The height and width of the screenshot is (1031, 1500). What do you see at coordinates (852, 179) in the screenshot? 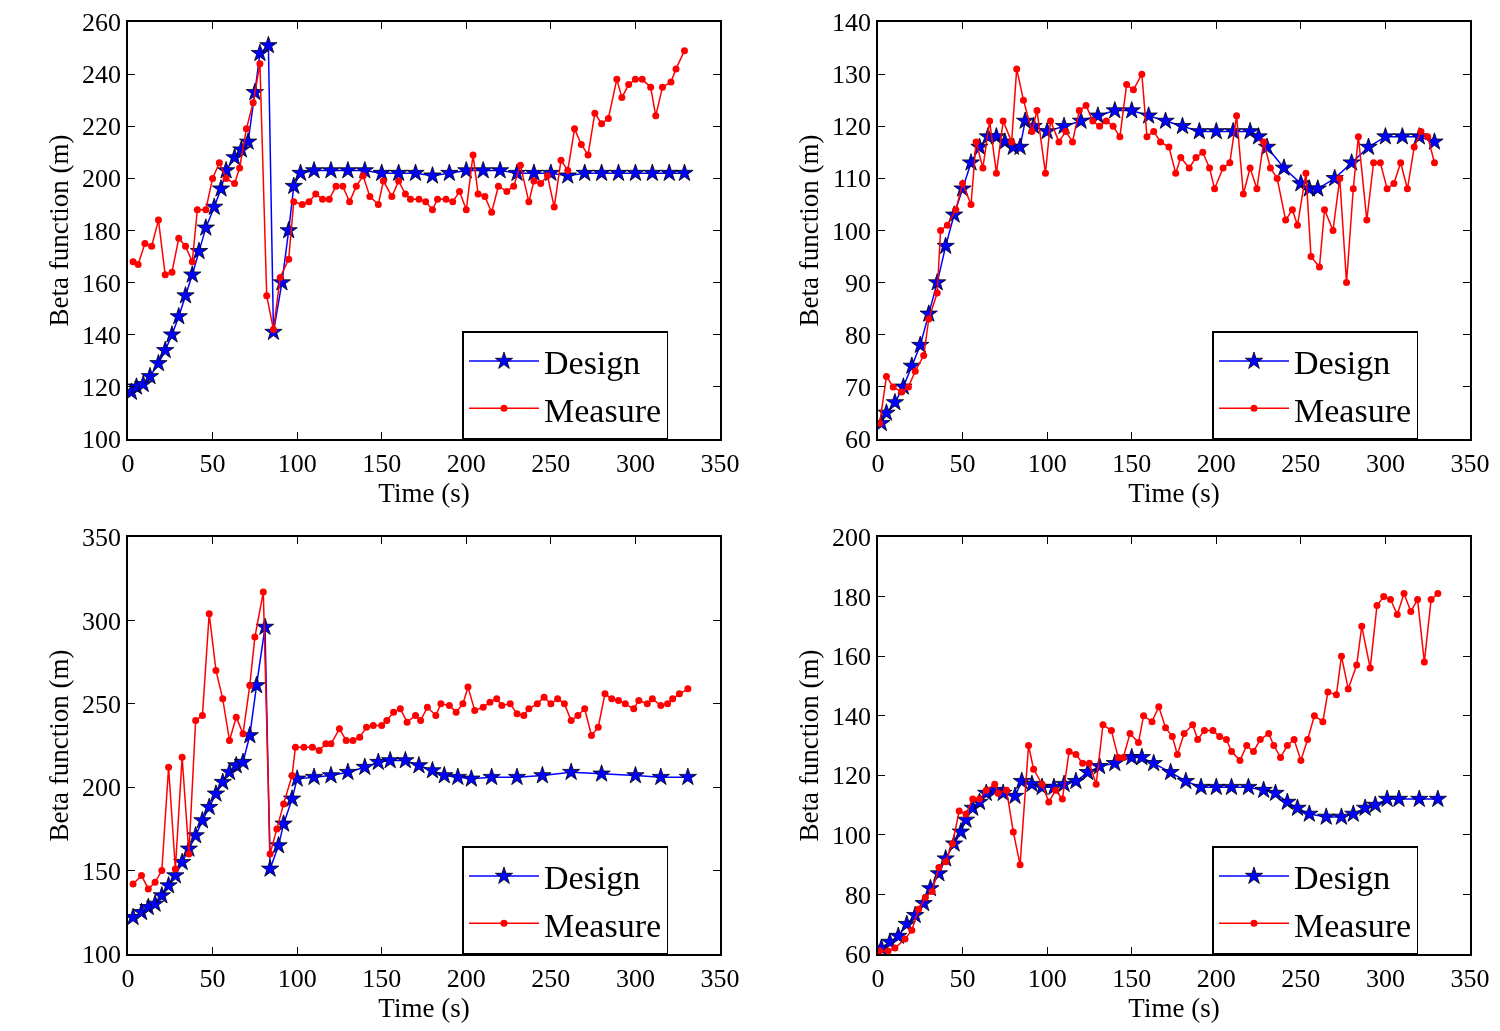
I see `y-tick-label: 110` at bounding box center [852, 179].